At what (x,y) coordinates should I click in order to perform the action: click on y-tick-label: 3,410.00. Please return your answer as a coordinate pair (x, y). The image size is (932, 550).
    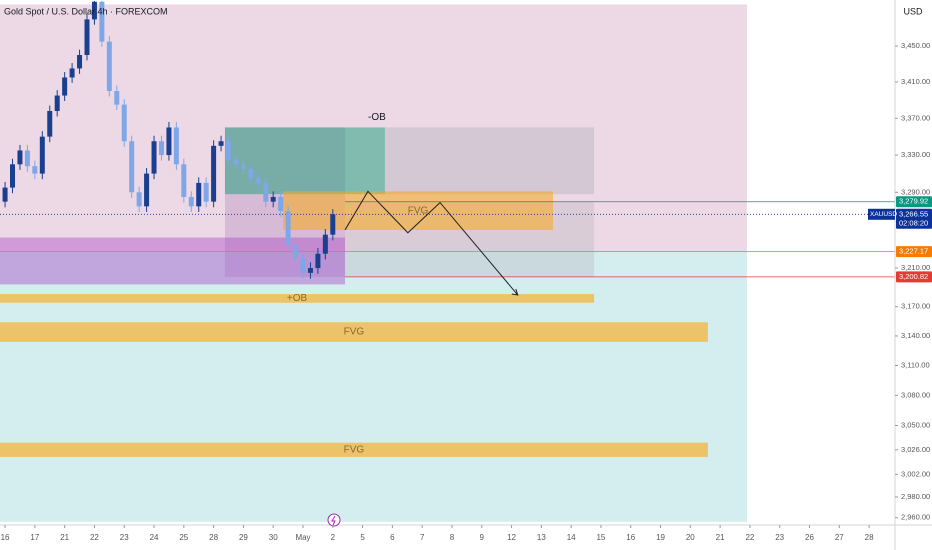
    Looking at the image, I should click on (915, 81).